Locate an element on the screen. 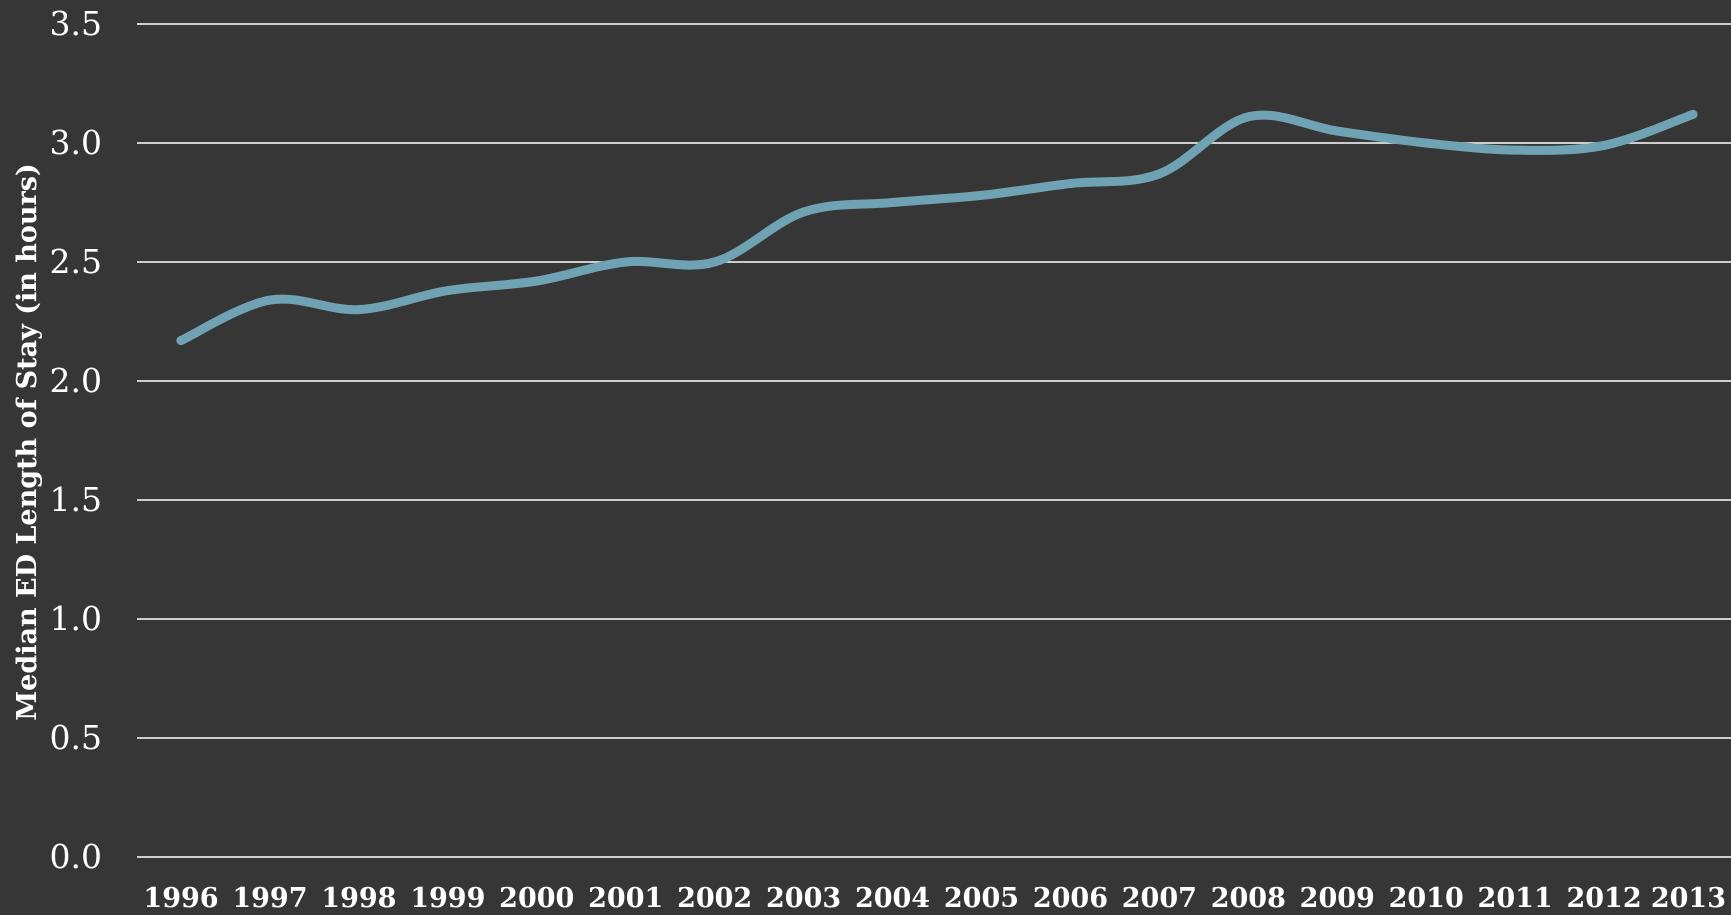  data-point-2008 is located at coordinates (1248, 117).